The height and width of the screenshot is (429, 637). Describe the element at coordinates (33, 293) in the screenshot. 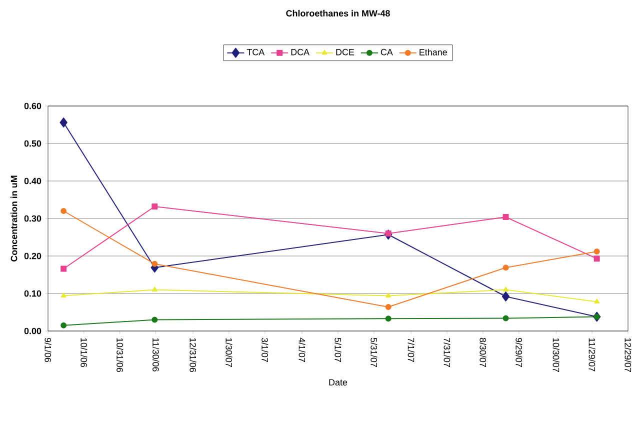

I see `y-tick-label: 0.10` at that location.